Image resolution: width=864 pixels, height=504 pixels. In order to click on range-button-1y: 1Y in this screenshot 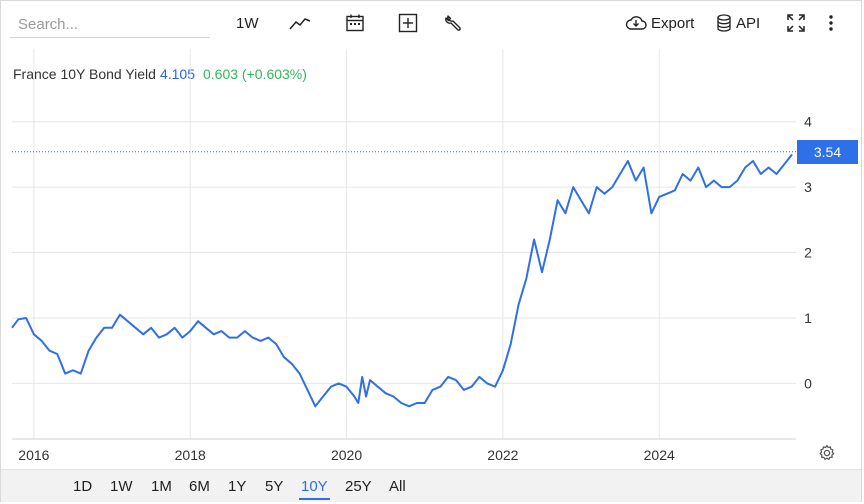, I will do `click(237, 486)`.